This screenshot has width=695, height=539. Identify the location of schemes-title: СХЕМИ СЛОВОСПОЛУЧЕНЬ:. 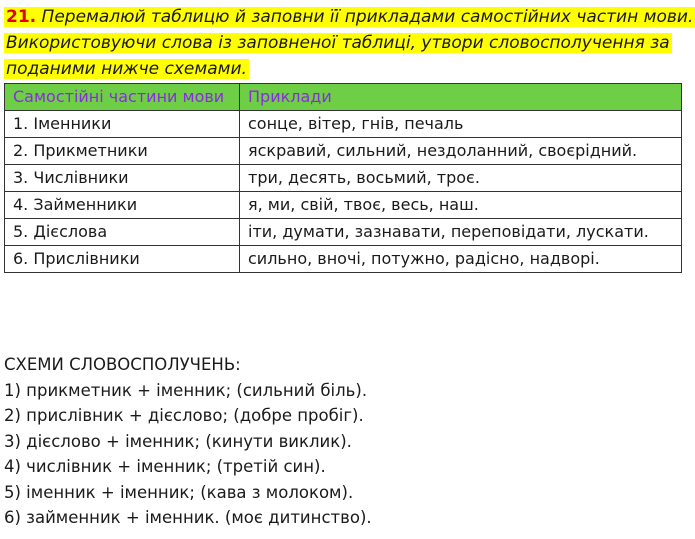
(122, 364).